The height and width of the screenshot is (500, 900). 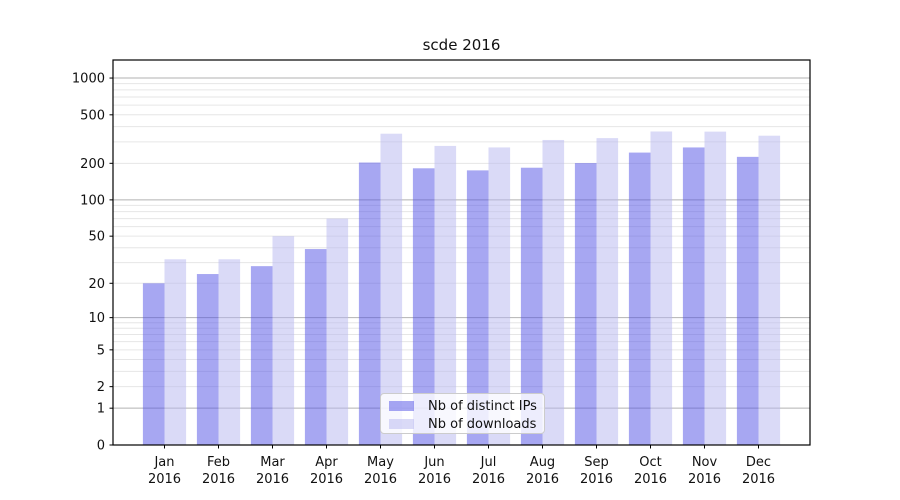 I want to click on legend-item-downloads: Nb of downloads, so click(x=466, y=424).